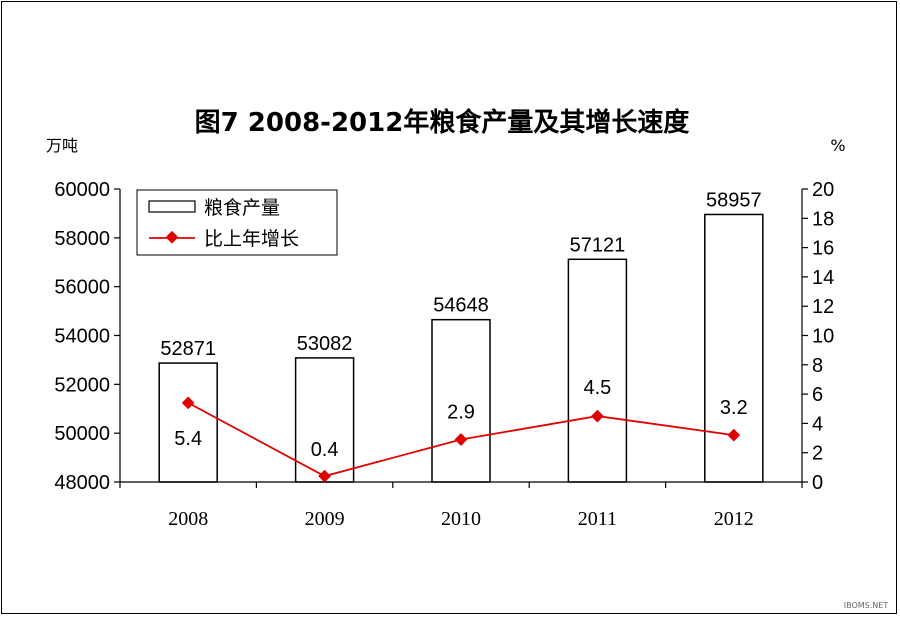 The image size is (900, 617). I want to click on left-tick-label: 56000, so click(82, 288).